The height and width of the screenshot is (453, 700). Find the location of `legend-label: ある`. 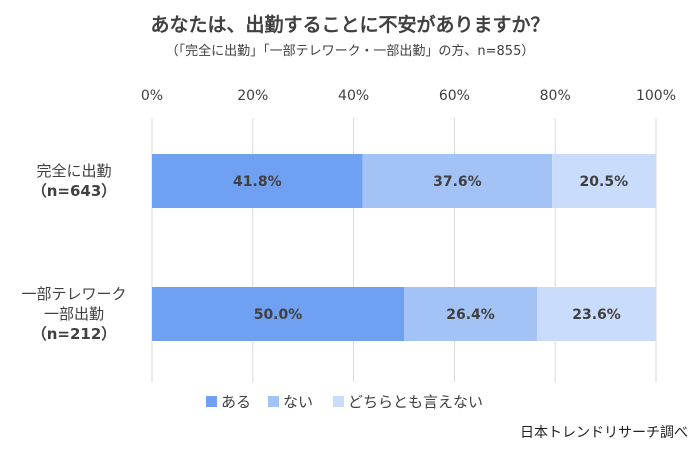

legend-label: ある is located at coordinates (236, 402).